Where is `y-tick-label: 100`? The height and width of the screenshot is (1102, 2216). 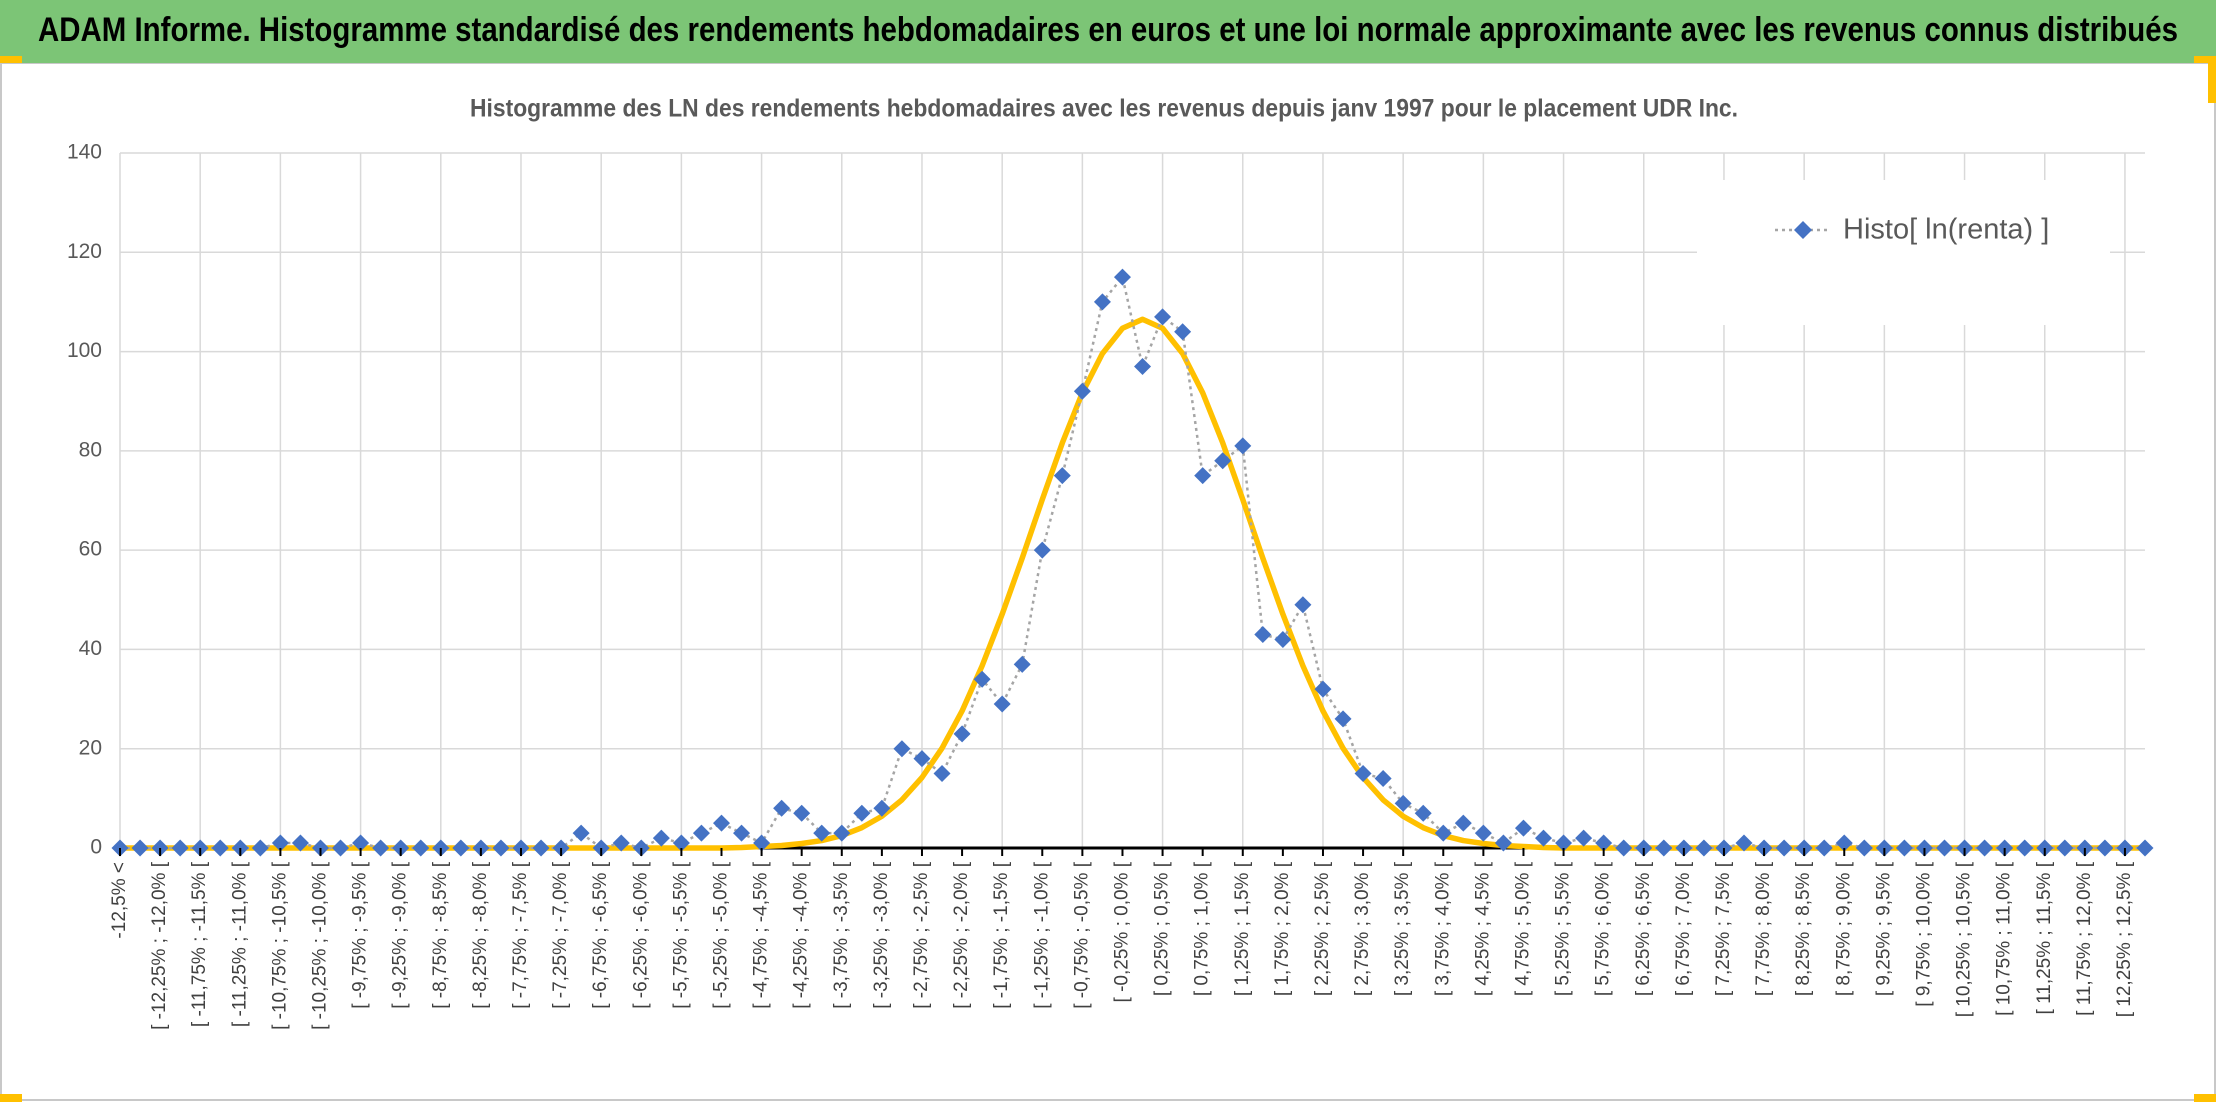
y-tick-label: 100 is located at coordinates (84, 350).